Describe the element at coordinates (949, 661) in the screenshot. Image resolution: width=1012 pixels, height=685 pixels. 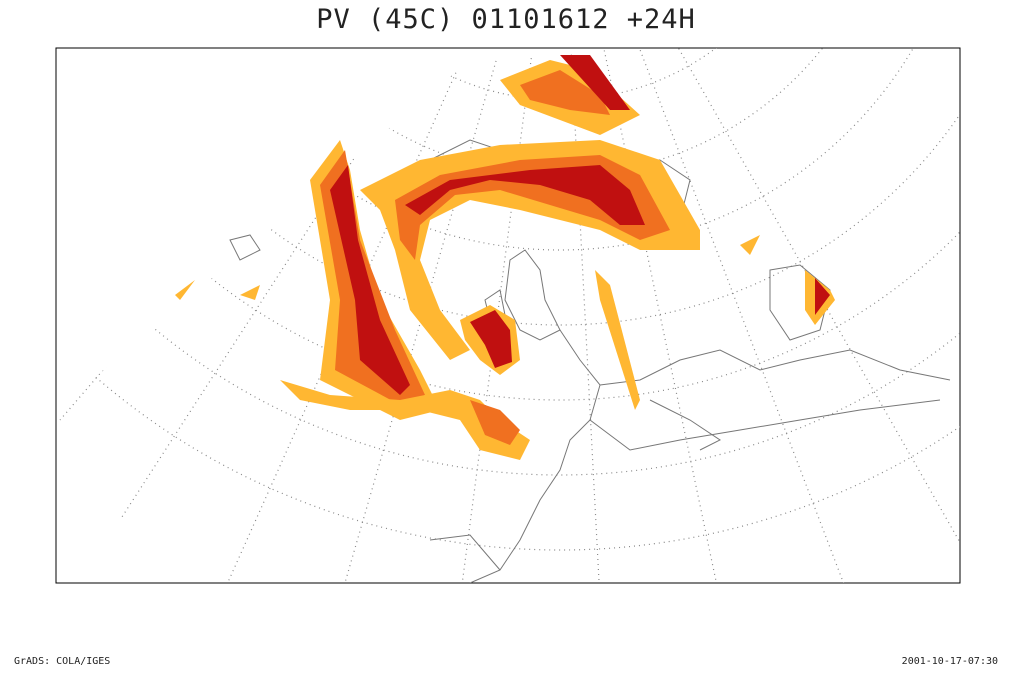
I see `footer-right: 2001-10-17-07:30` at that location.